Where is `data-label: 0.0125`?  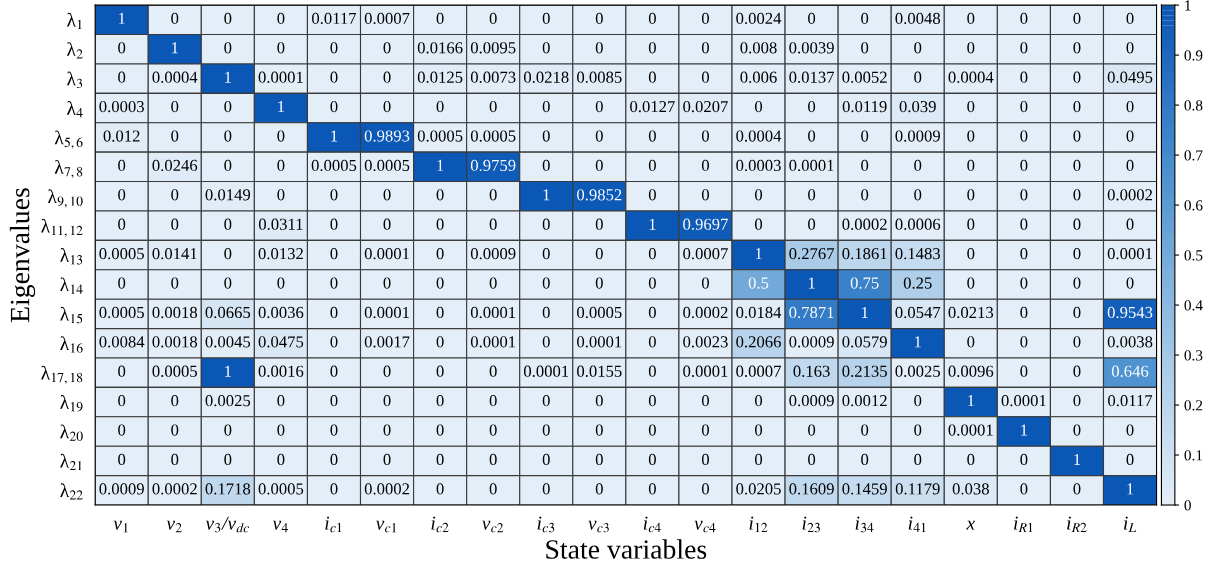 data-label: 0.0125 is located at coordinates (440, 77).